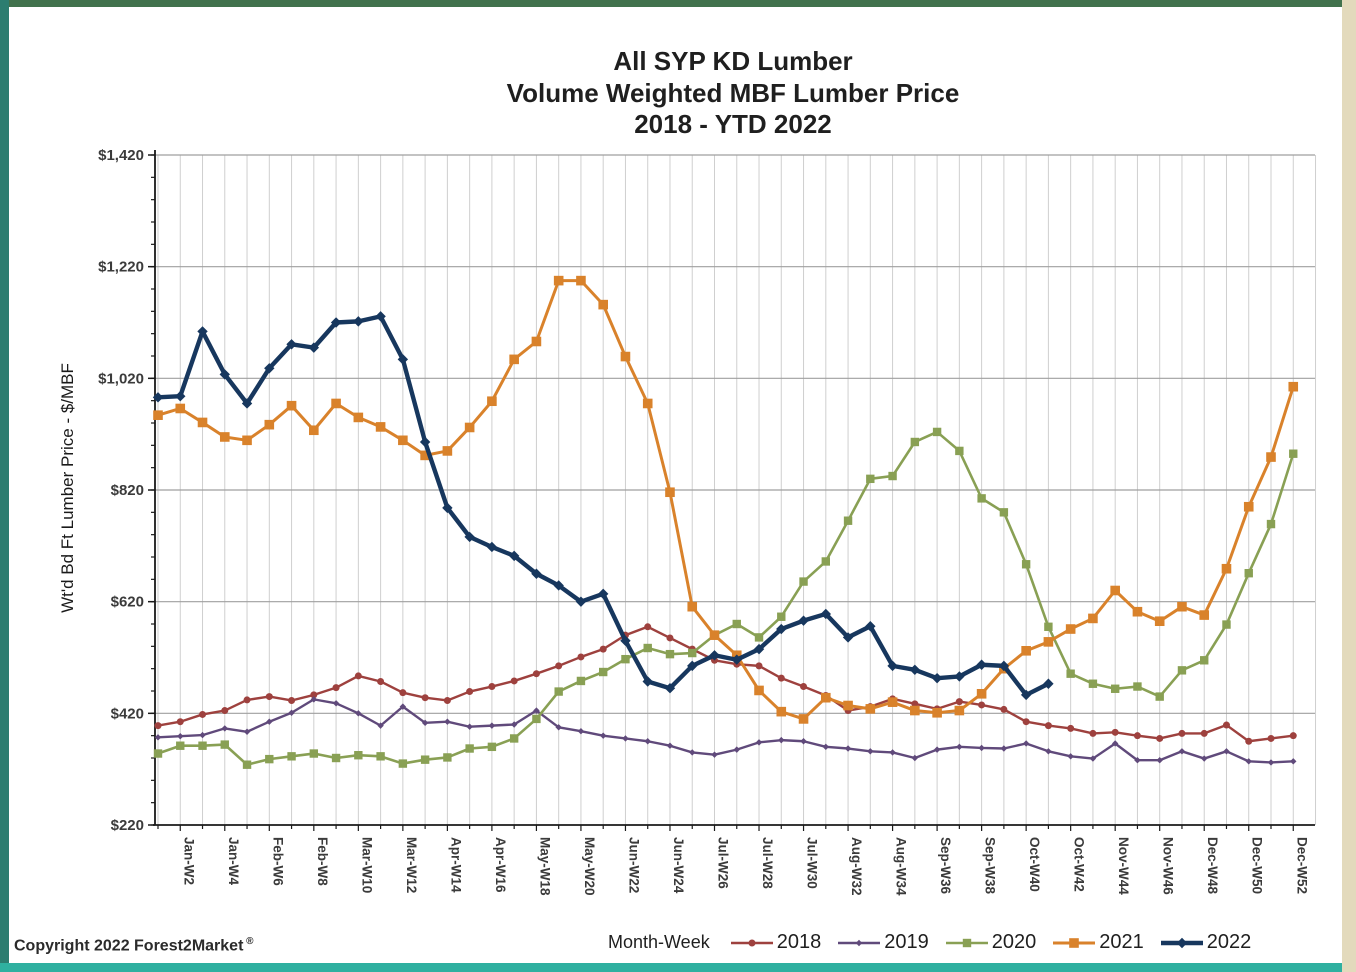 Image resolution: width=1356 pixels, height=972 pixels. Describe the element at coordinates (248, 941) in the screenshot. I see `registered-mark: ®` at that location.